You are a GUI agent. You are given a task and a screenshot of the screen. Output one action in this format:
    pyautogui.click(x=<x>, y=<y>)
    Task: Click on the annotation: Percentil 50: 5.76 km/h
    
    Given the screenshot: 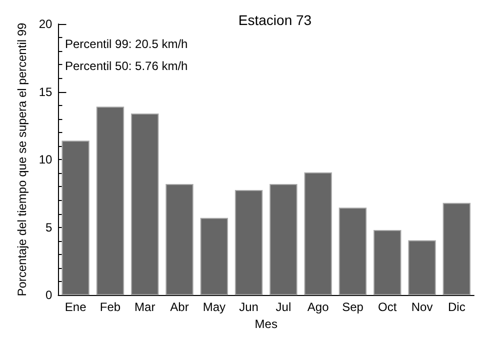 What is the action you would take?
    pyautogui.click(x=126, y=66)
    